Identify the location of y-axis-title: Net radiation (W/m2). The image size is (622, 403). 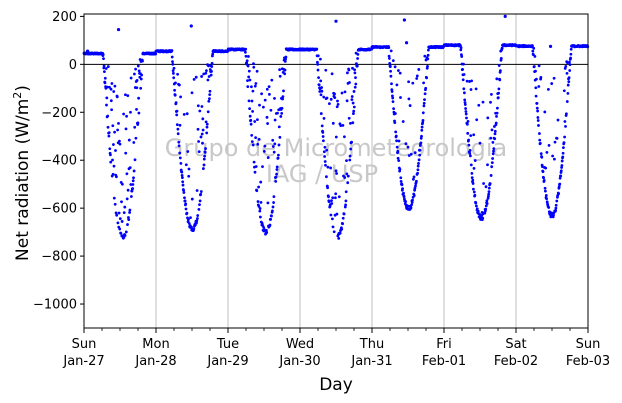
(22, 173).